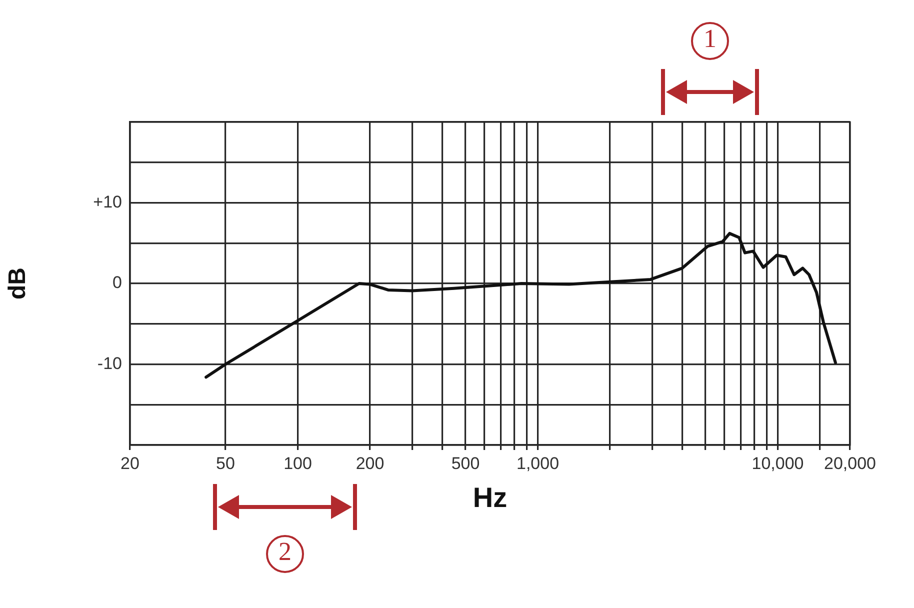 The image size is (914, 608). Describe the element at coordinates (107, 202) in the screenshot. I see `y-tick-label: +10` at that location.